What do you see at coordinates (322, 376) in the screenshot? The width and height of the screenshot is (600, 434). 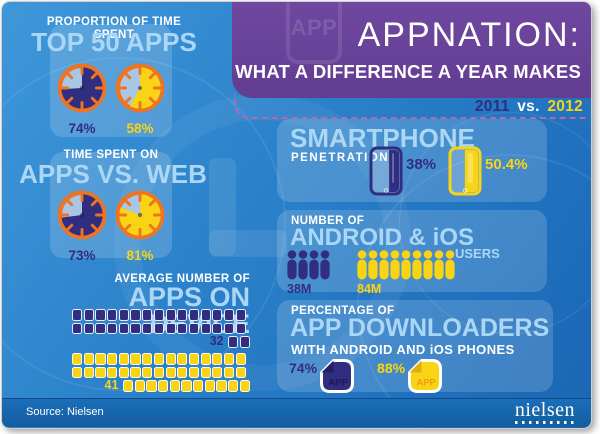 I see `app-downloader-stat: 74% APP` at bounding box center [322, 376].